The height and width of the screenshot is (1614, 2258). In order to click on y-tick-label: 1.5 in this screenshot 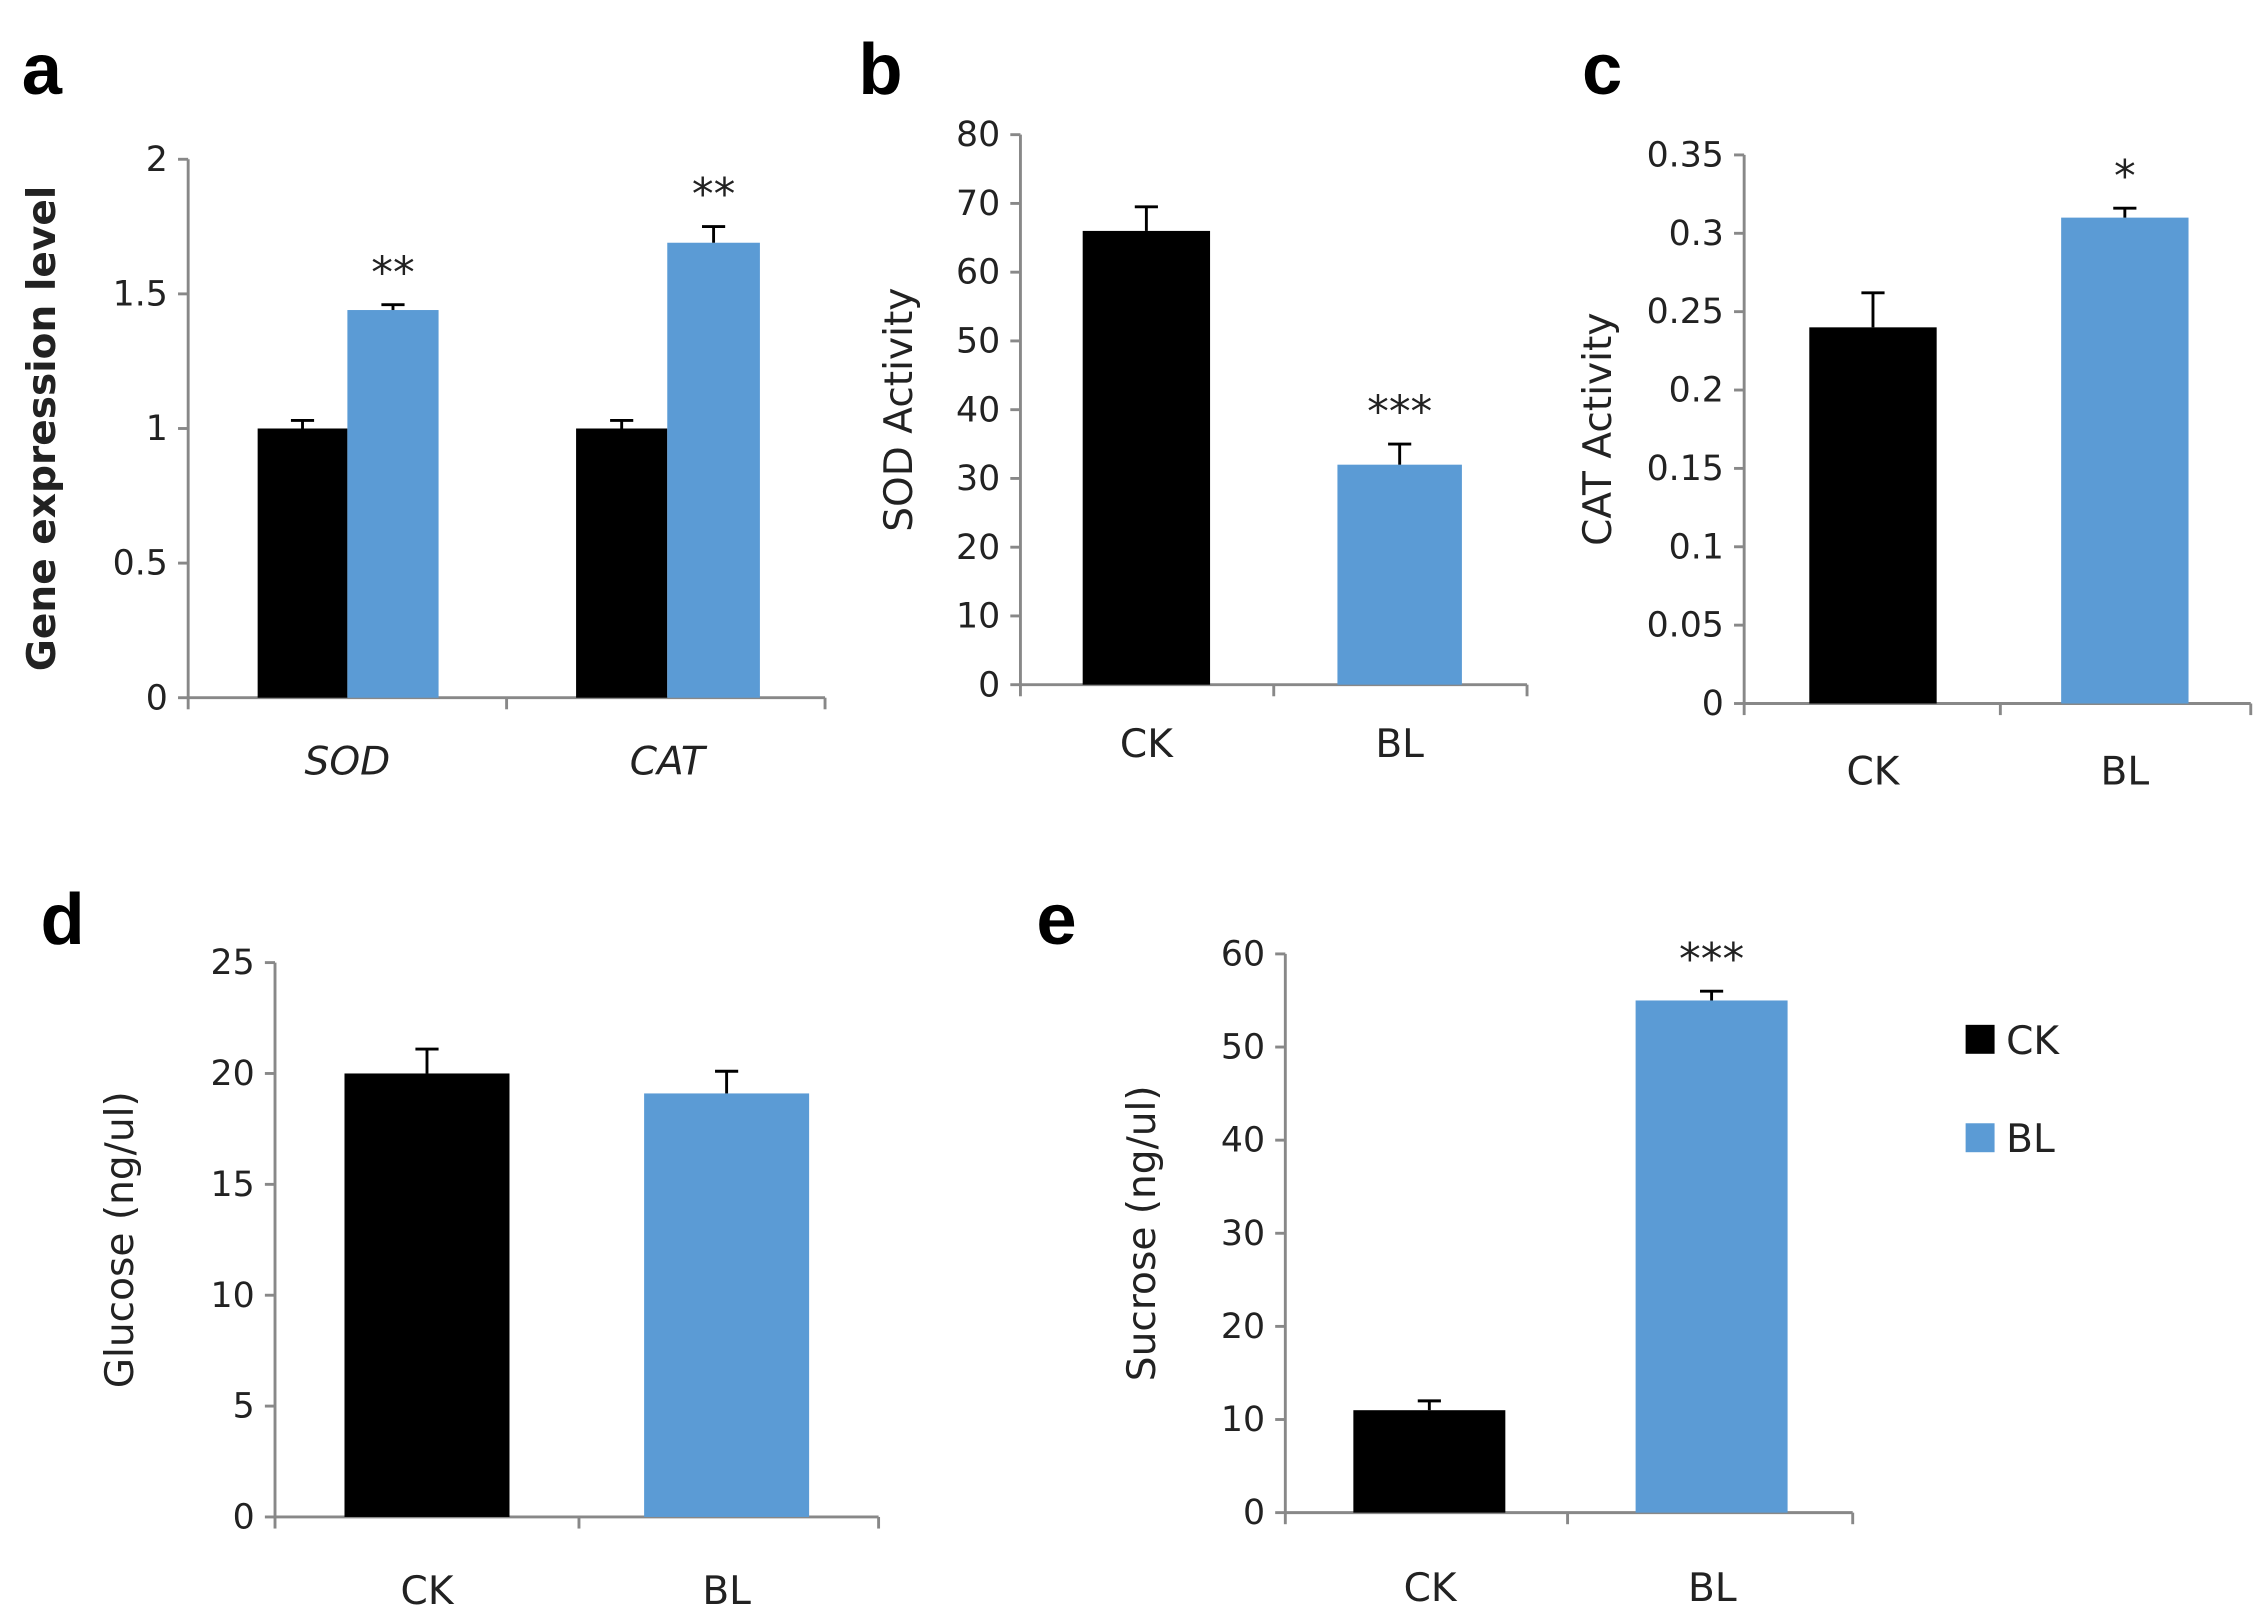, I will do `click(140, 294)`.